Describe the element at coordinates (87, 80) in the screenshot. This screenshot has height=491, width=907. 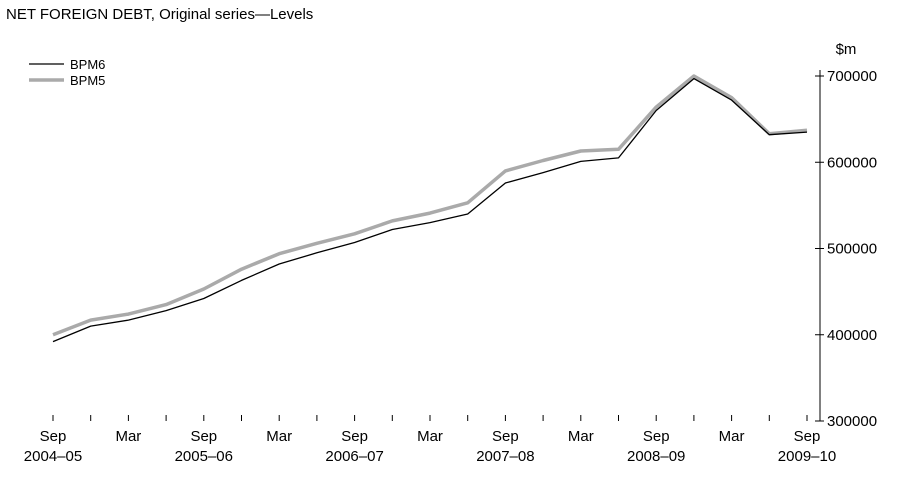
I see `legend-label-bpm5: BPM5` at that location.